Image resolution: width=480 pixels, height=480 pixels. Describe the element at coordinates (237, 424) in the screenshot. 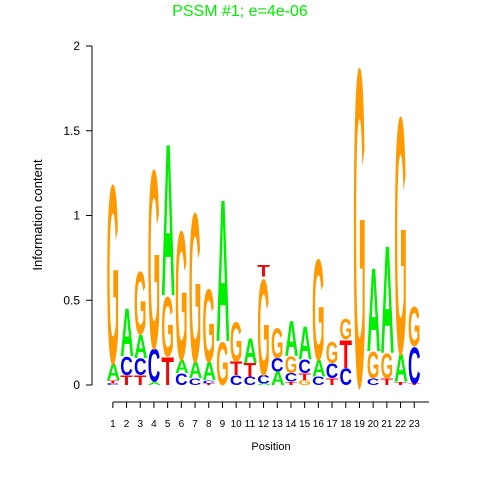

I see `x-tick-label: 10` at that location.